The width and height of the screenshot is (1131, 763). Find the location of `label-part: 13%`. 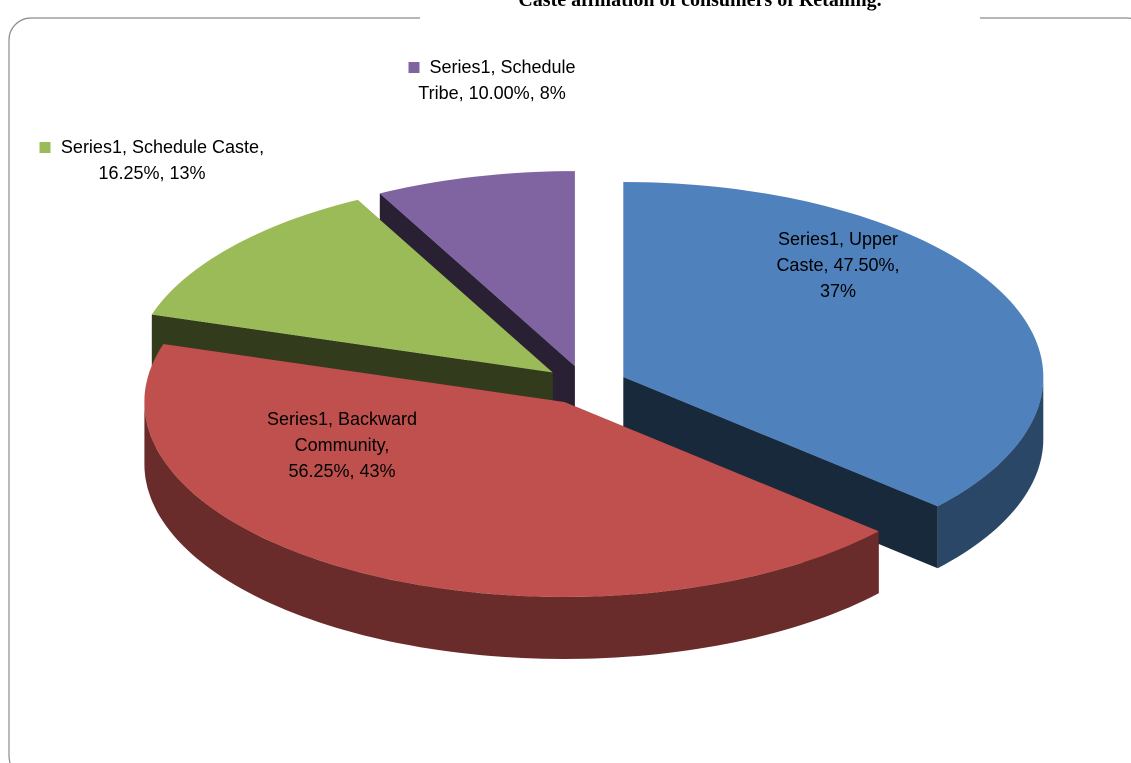

label-part: 13% is located at coordinates (183, 173).